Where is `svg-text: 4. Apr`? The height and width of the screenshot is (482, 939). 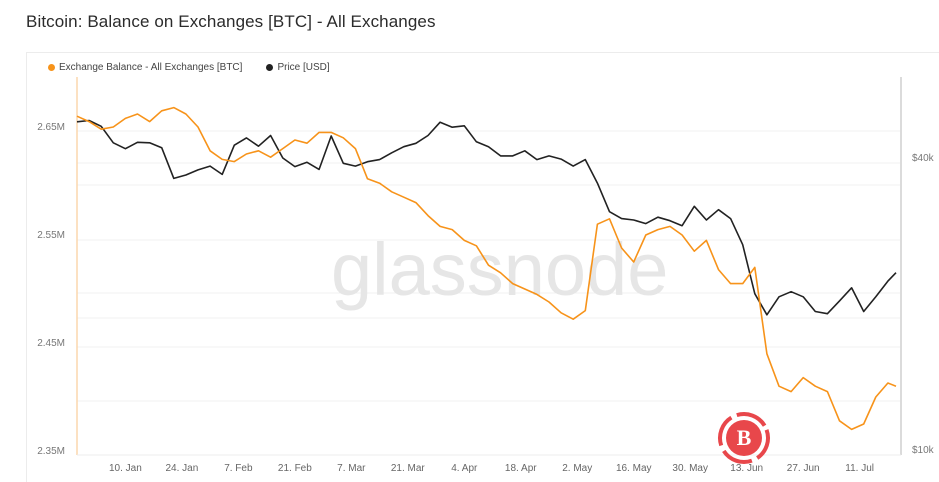 svg-text: 4. Apr is located at coordinates (464, 468).